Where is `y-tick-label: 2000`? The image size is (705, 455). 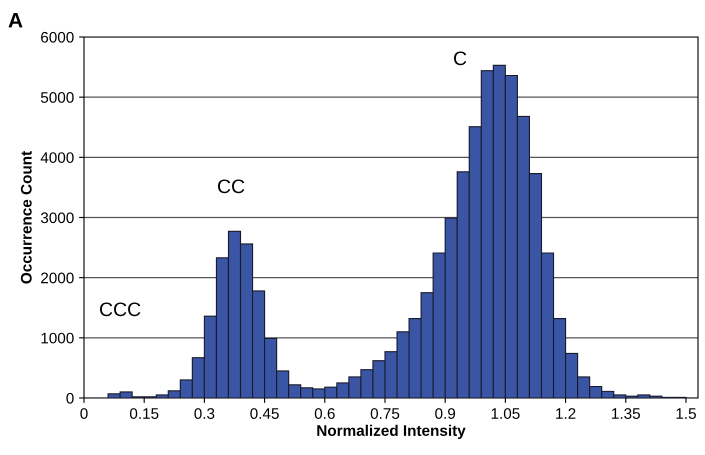
y-tick-label: 2000 is located at coordinates (57, 278).